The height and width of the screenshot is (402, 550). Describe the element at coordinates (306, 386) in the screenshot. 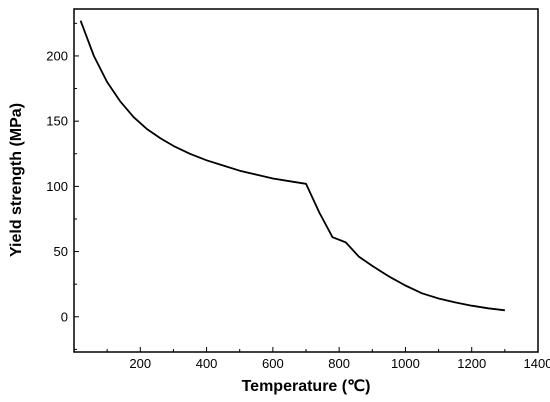

I see `x-axis-title: Temperature (℃)` at that location.